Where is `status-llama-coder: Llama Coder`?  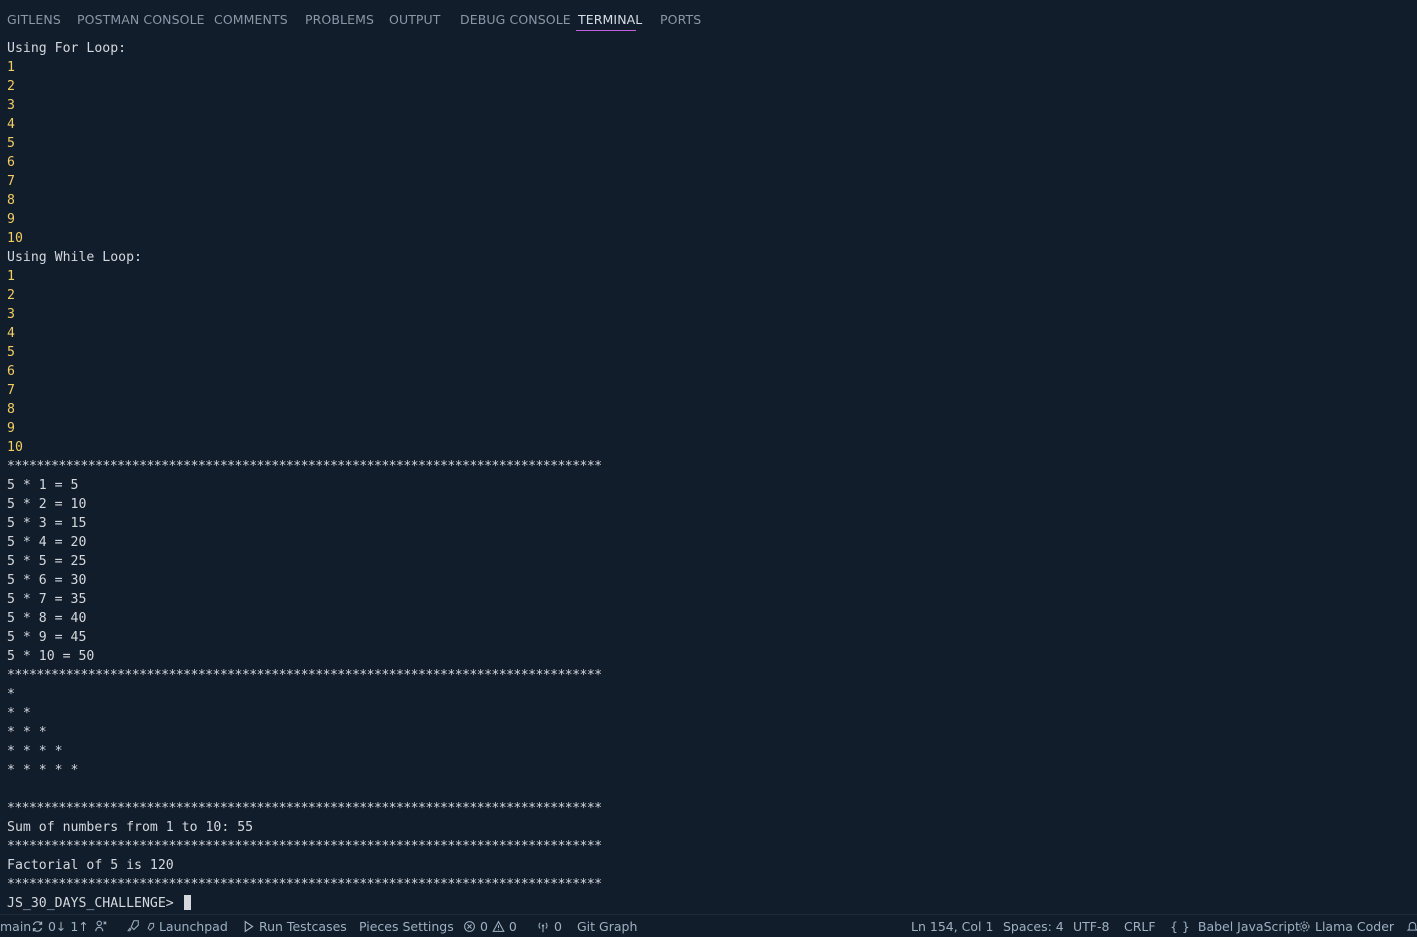 status-llama-coder: Llama Coder is located at coordinates (1346, 926).